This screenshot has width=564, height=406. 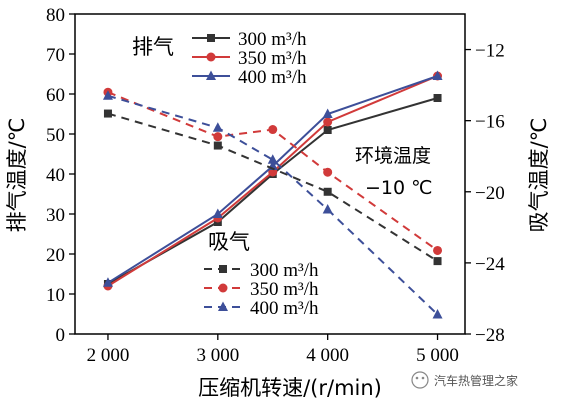 I want to click on y-left-tick-label: 30, so click(x=55, y=215).